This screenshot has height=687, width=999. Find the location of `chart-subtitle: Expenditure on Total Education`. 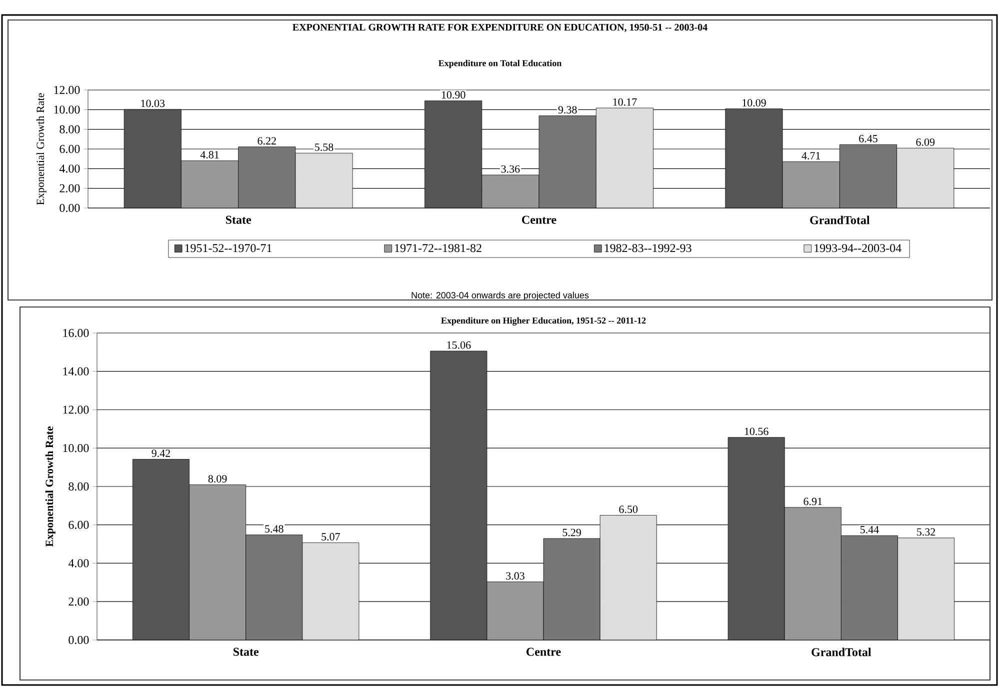

chart-subtitle: Expenditure on Total Education is located at coordinates (500, 64).